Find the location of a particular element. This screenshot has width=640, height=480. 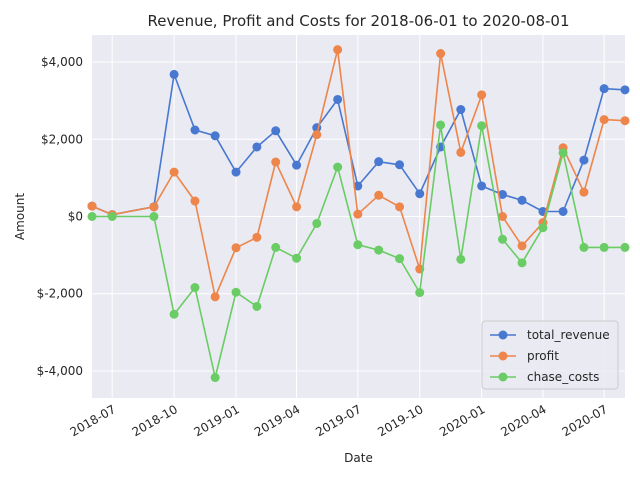

x-axis-label: Date is located at coordinates (358, 458).